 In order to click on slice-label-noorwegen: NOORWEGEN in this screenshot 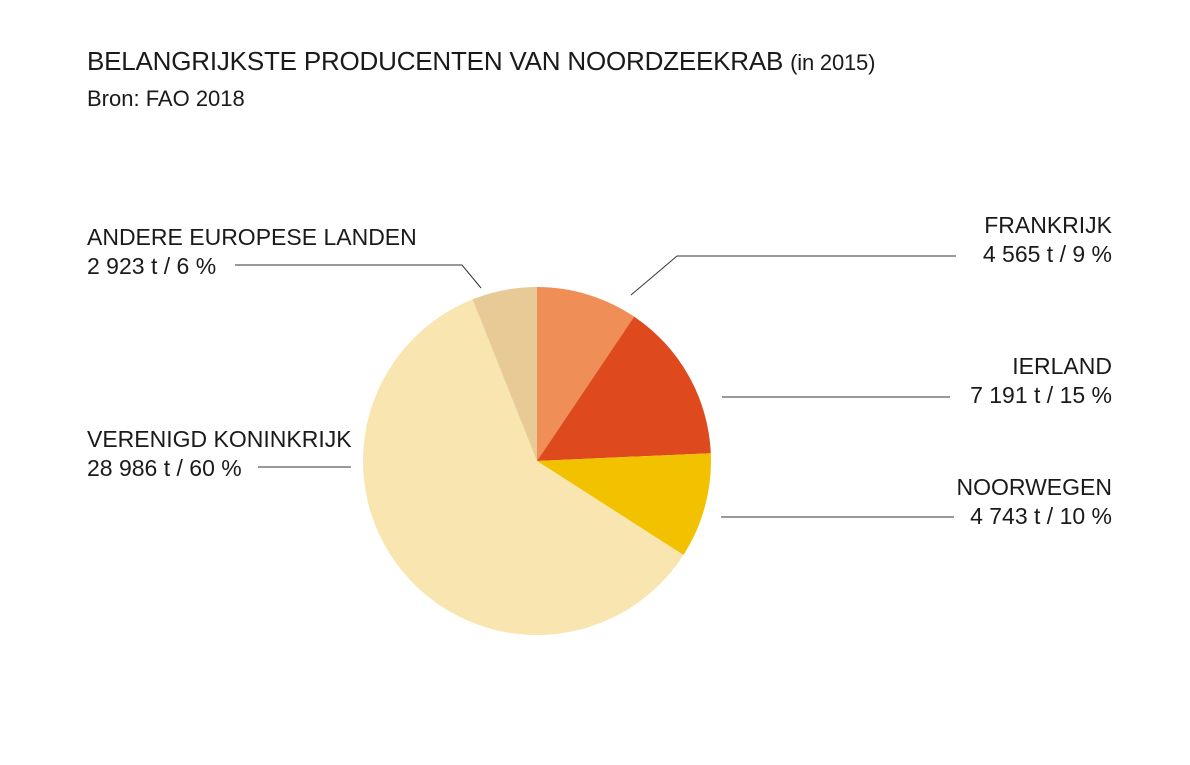, I will do `click(1034, 487)`.